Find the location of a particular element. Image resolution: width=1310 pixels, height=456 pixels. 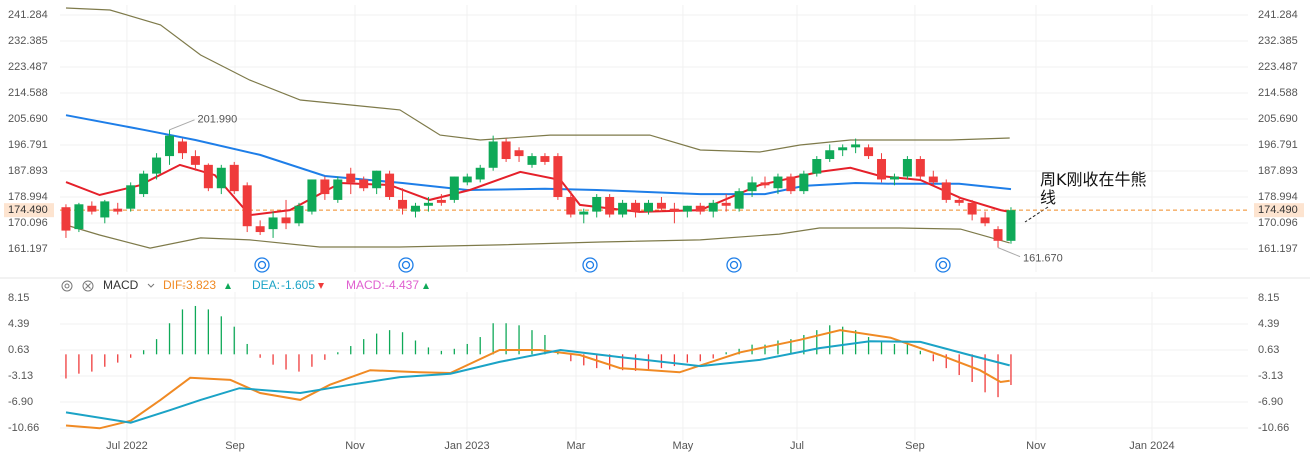

ma-line is located at coordinates (538, 155).